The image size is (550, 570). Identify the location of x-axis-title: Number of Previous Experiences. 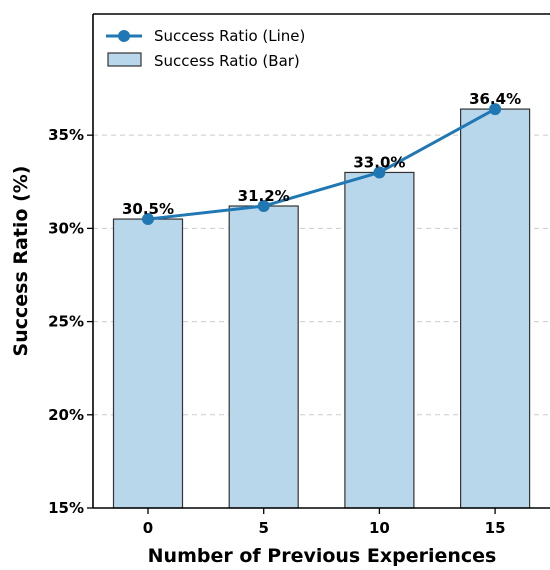
(322, 556).